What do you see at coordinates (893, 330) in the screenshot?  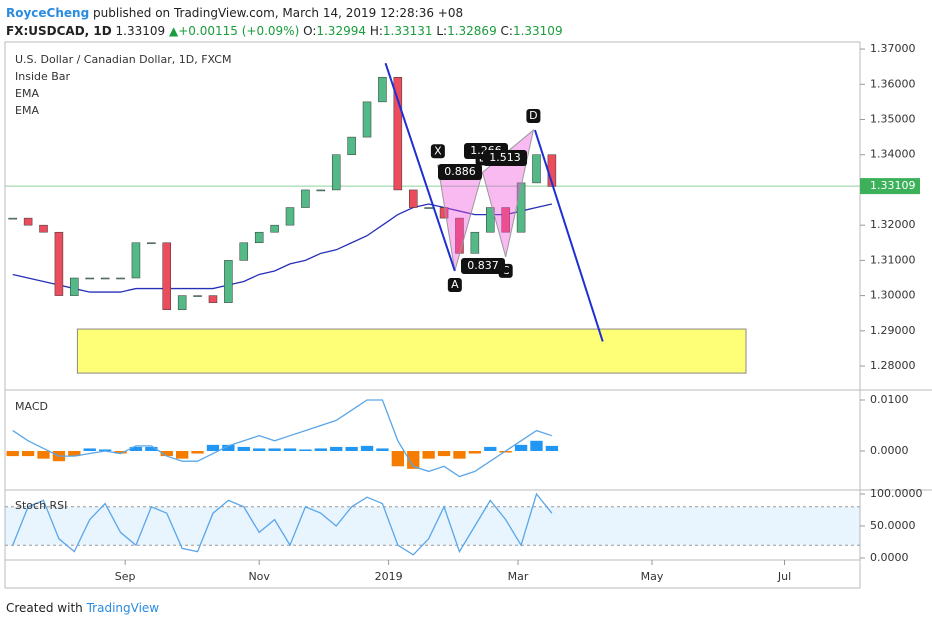 I see `y-tick-label: 1.29000` at bounding box center [893, 330].